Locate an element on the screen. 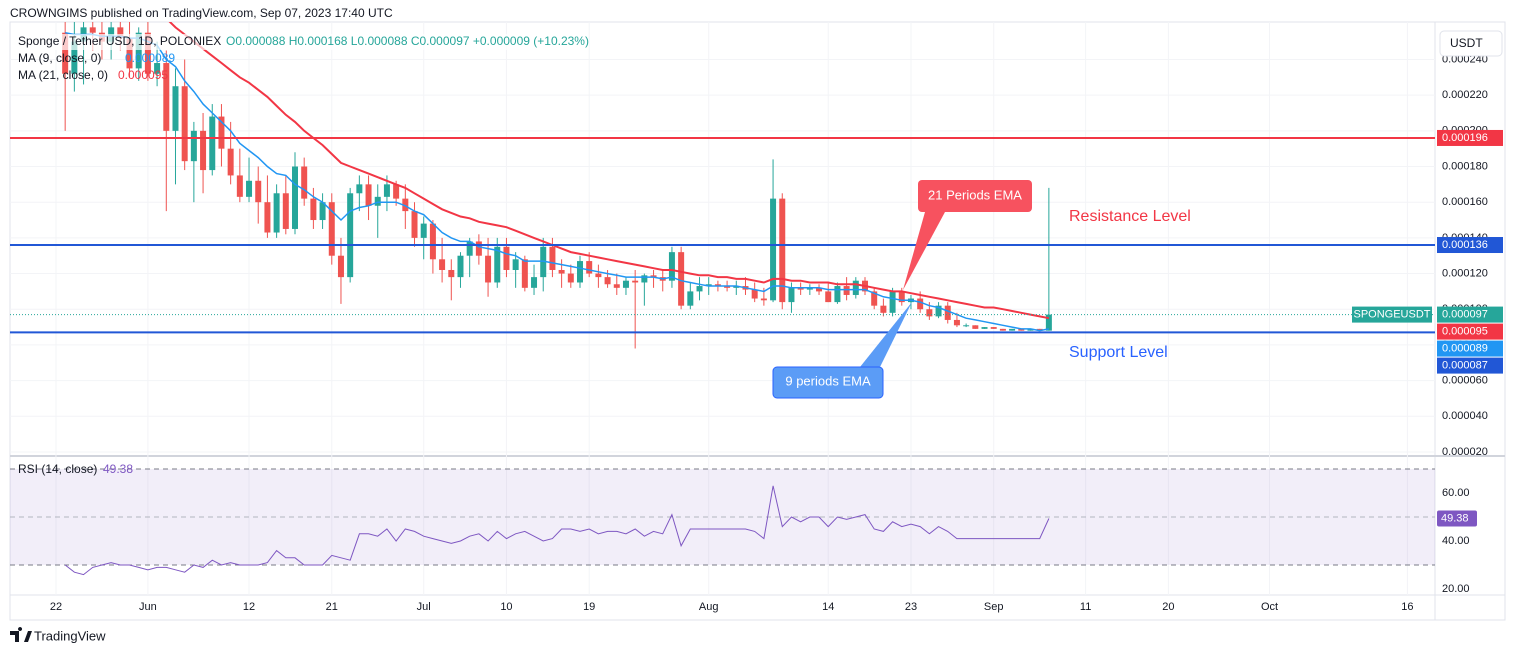 This screenshot has width=1515, height=660. y-tick-label: 60.00 is located at coordinates (1456, 493).